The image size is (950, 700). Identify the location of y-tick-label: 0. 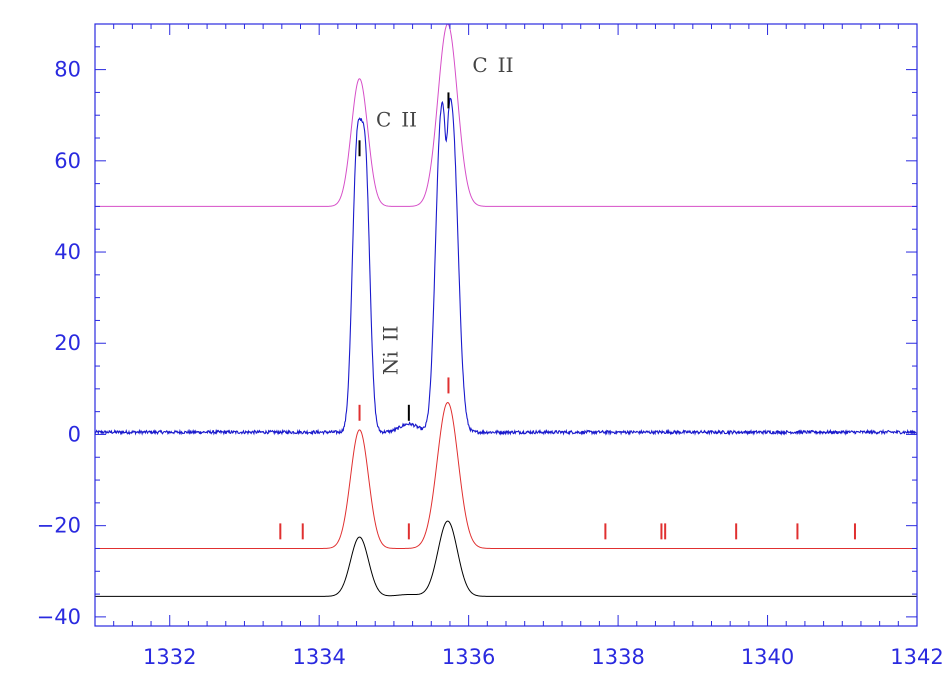
(74, 434).